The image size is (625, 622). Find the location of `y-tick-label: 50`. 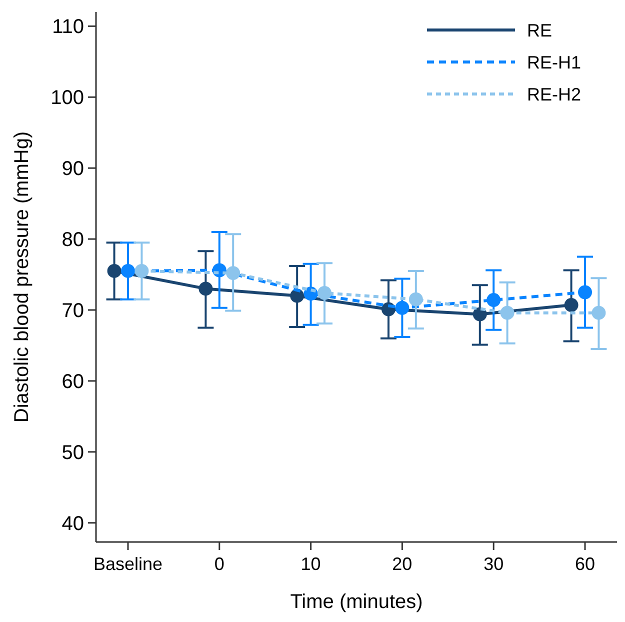

y-tick-label: 50 is located at coordinates (73, 453).